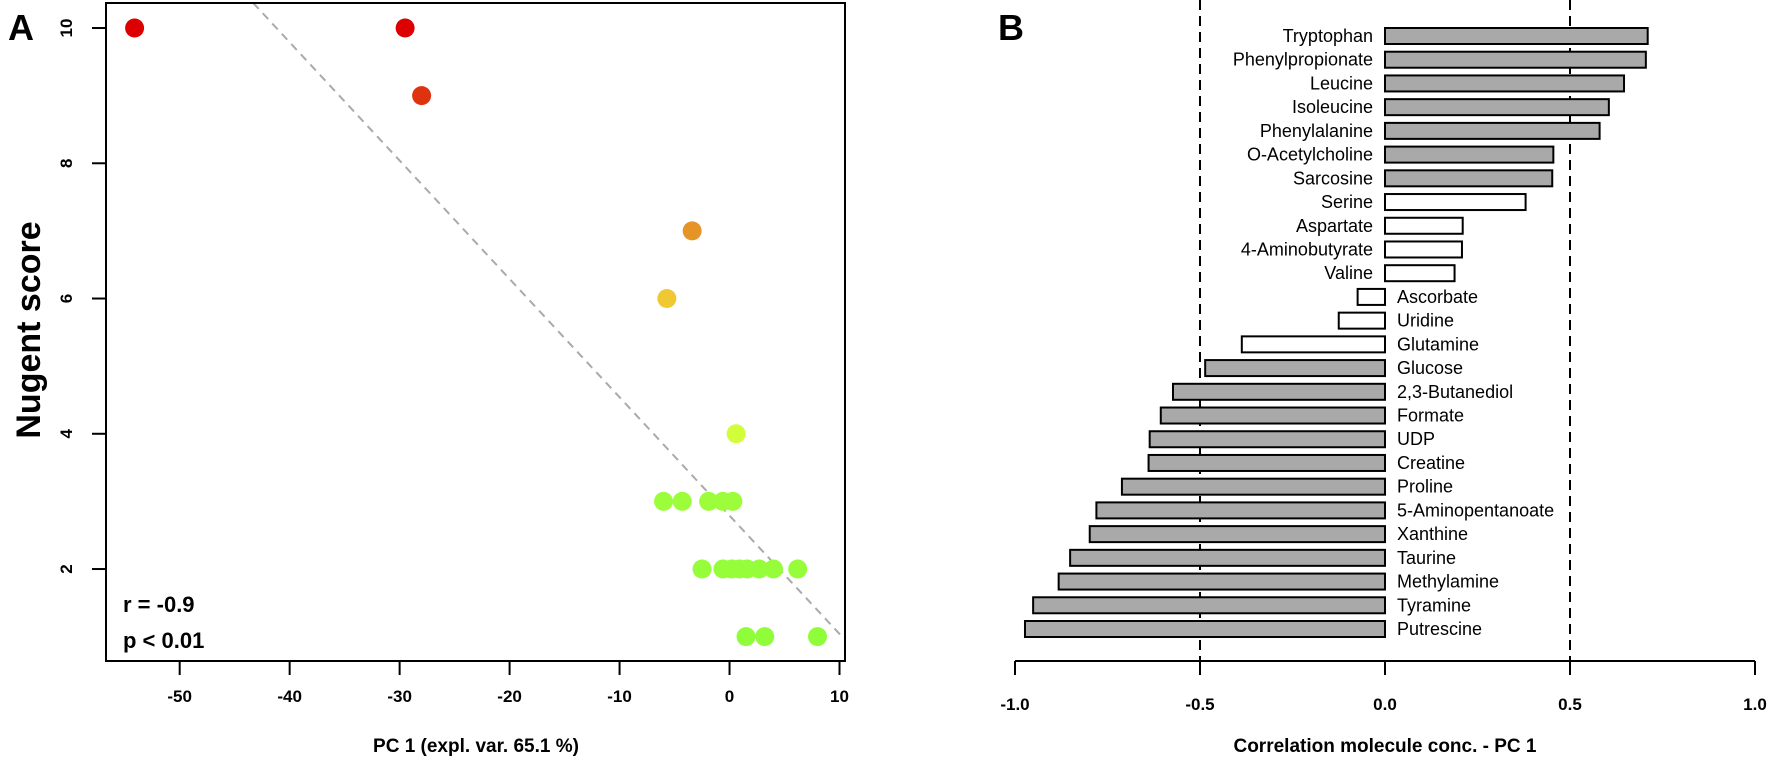 The width and height of the screenshot is (1772, 773). What do you see at coordinates (66, 298) in the screenshot?
I see `y-tick-label: 6` at bounding box center [66, 298].